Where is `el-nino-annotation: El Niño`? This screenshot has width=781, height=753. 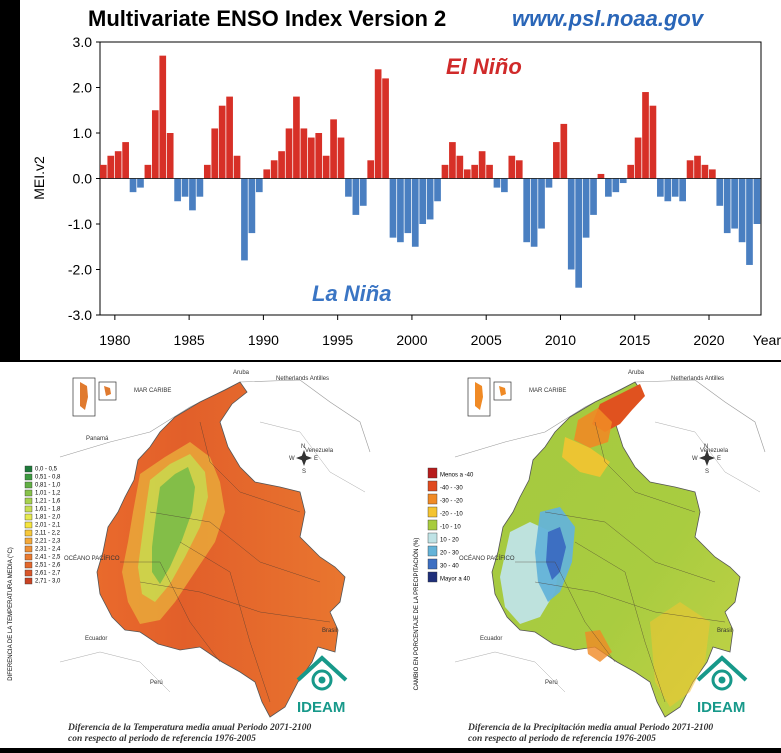 el-nino-annotation: El Niño is located at coordinates (484, 66).